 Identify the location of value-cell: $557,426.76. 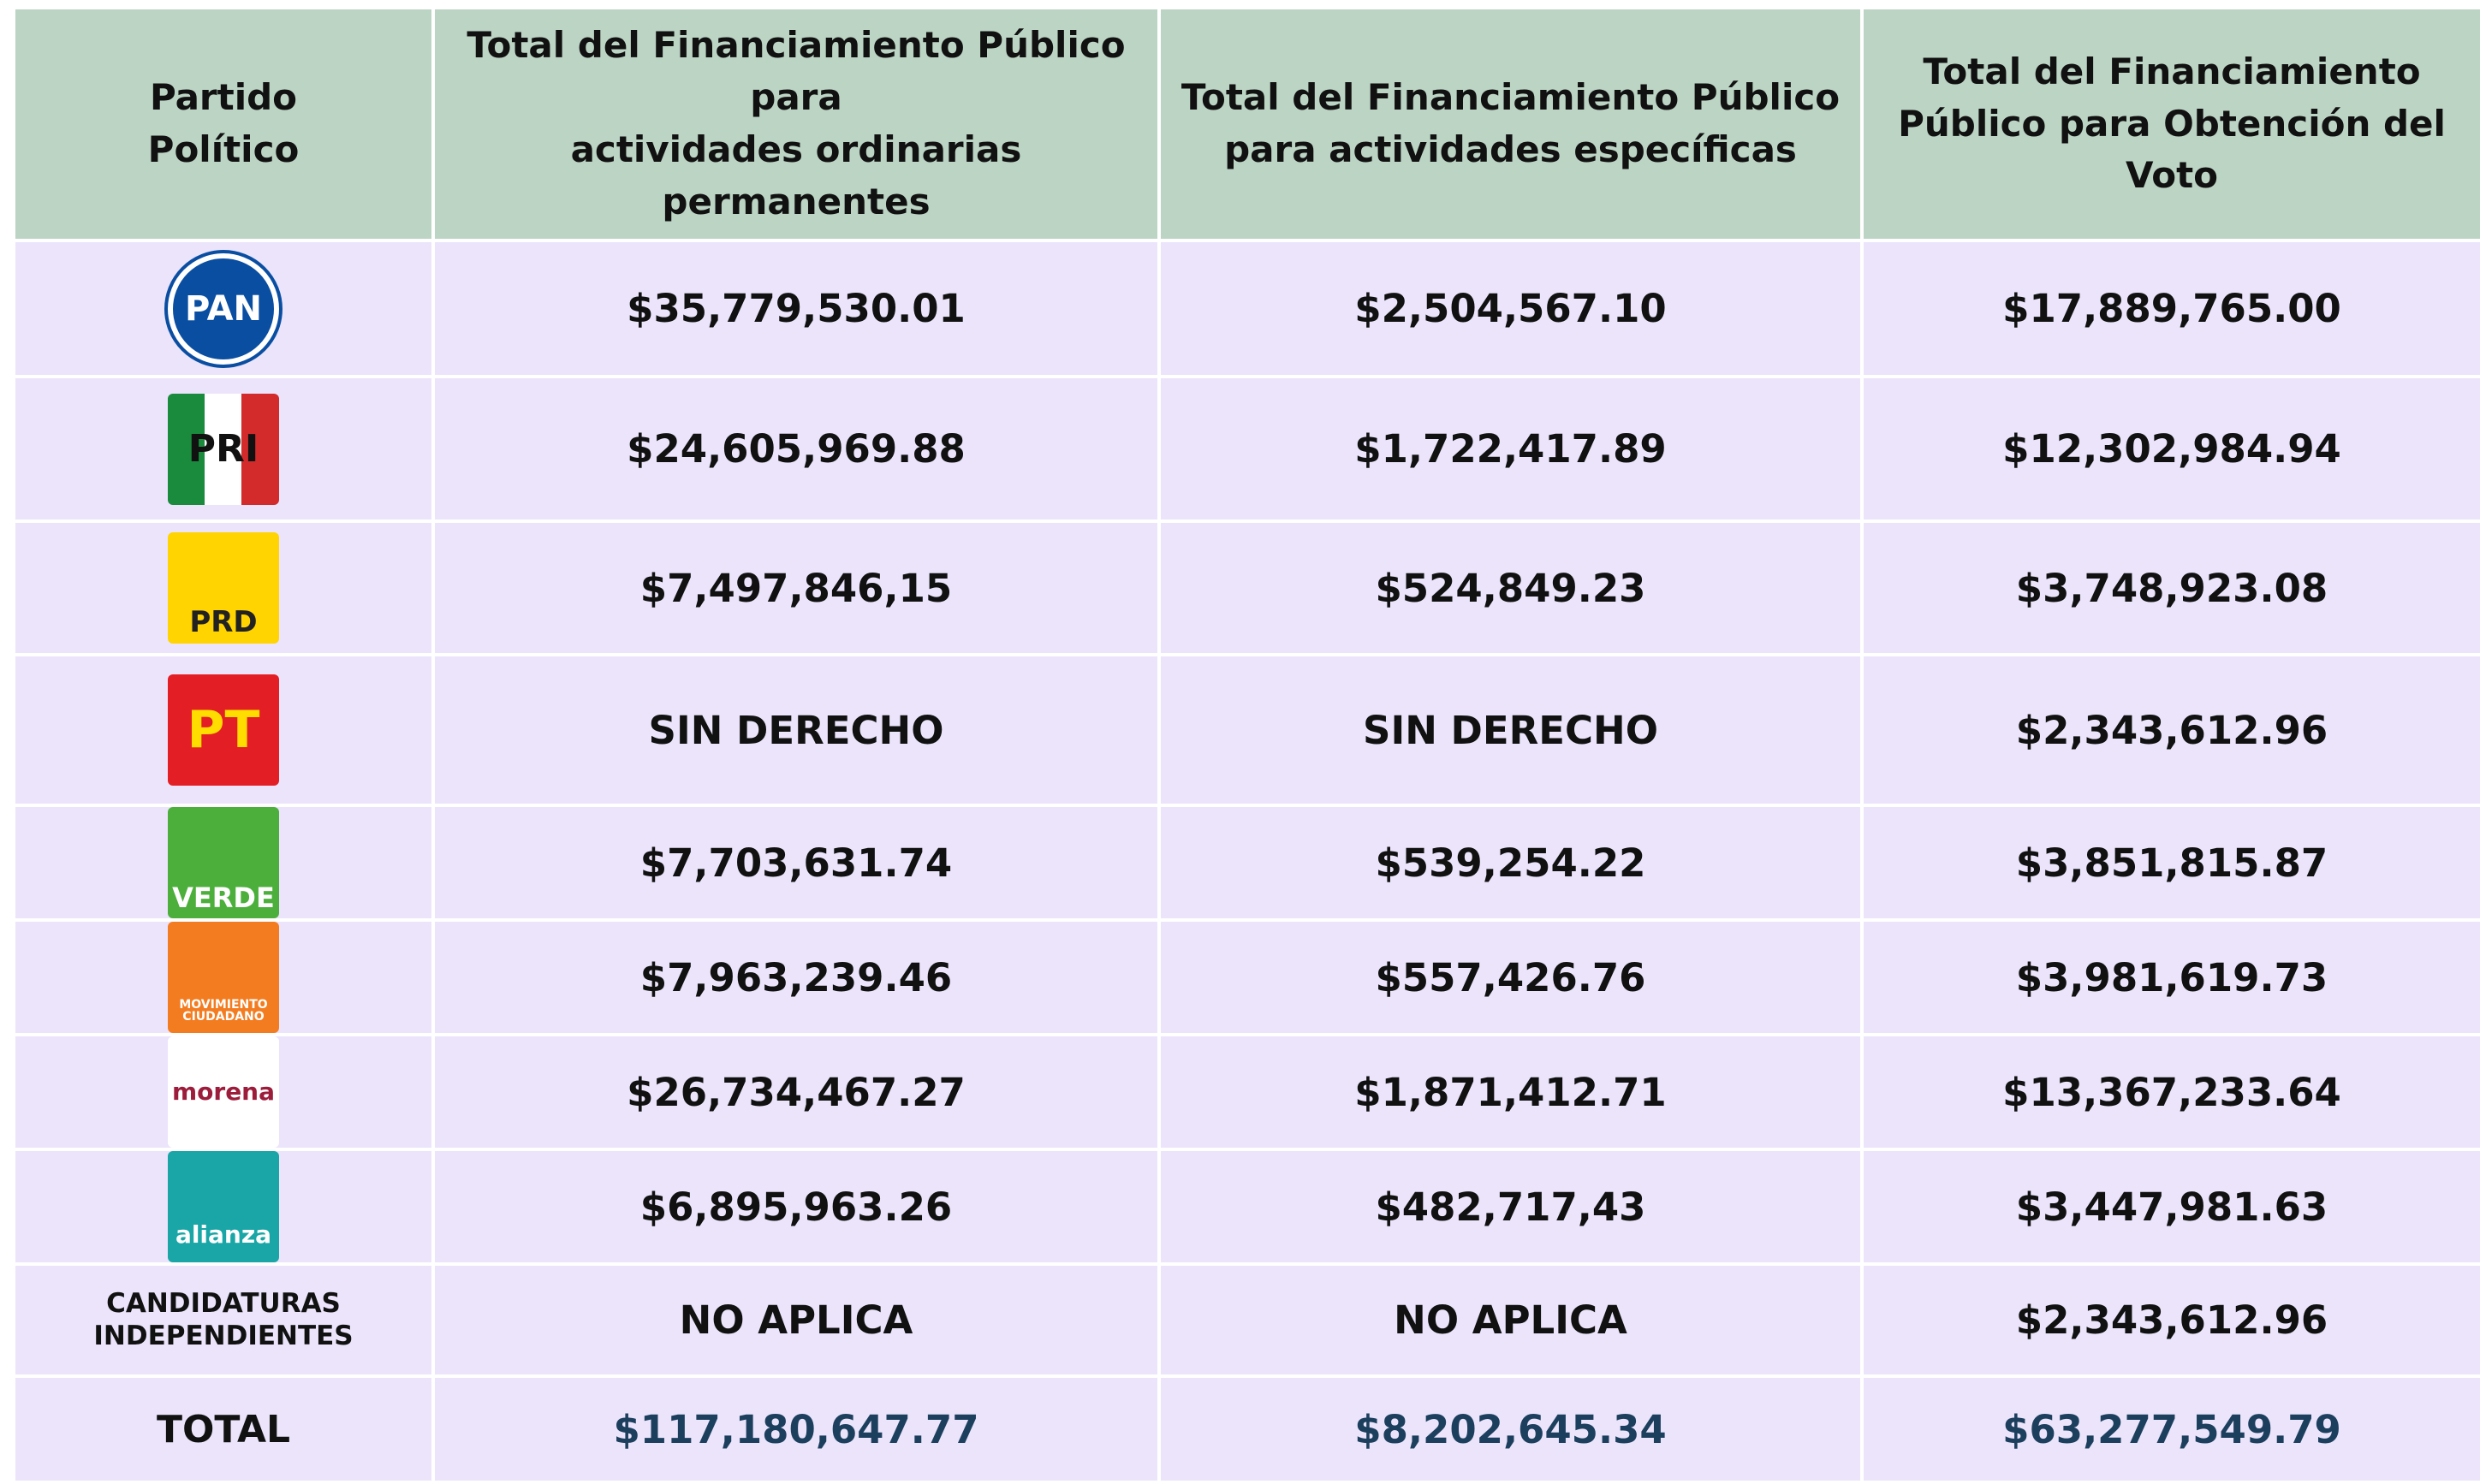
(1510, 977).